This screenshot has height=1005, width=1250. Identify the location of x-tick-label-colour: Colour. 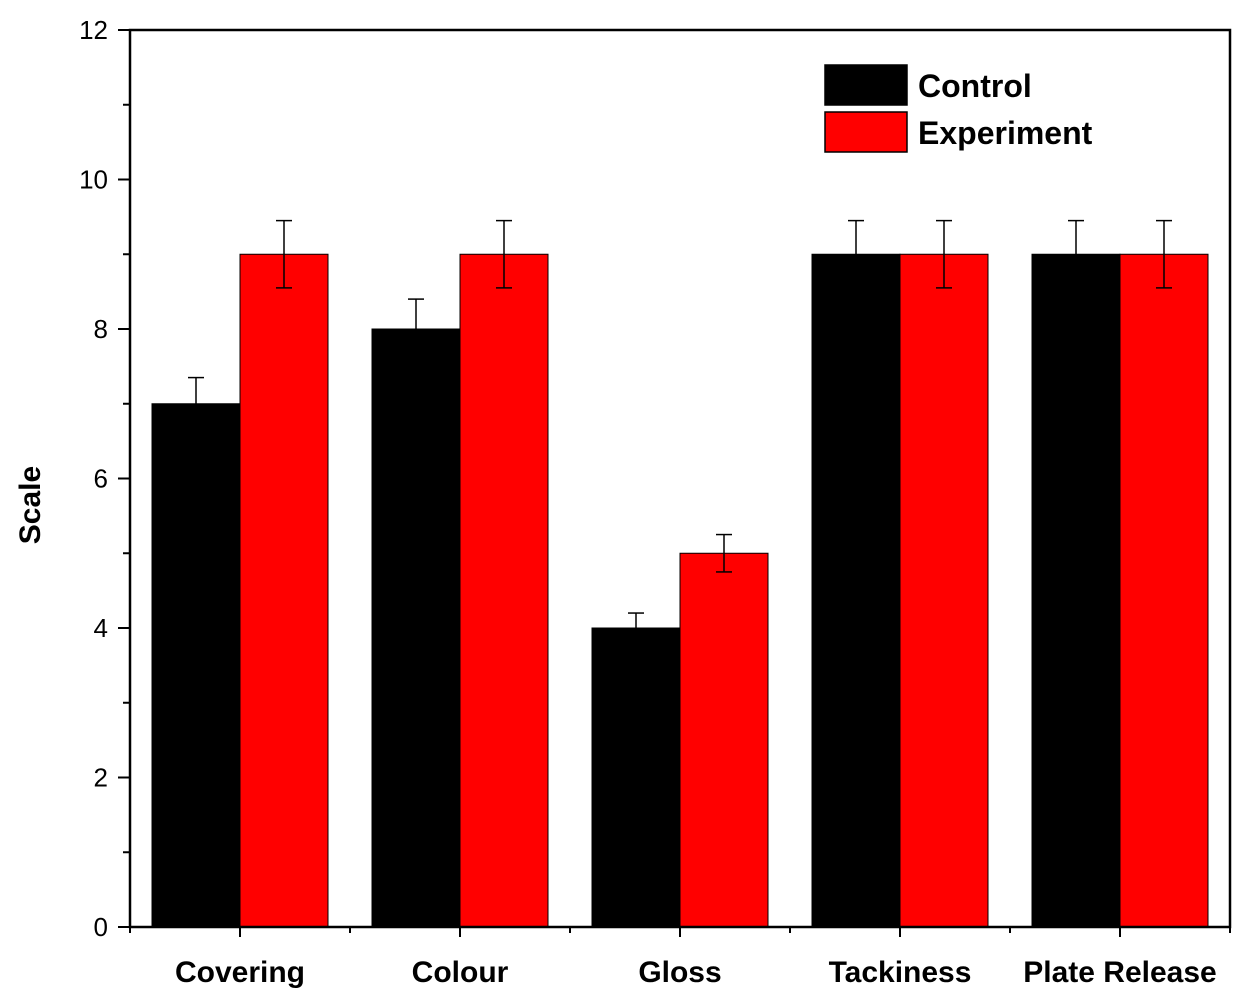
(460, 972).